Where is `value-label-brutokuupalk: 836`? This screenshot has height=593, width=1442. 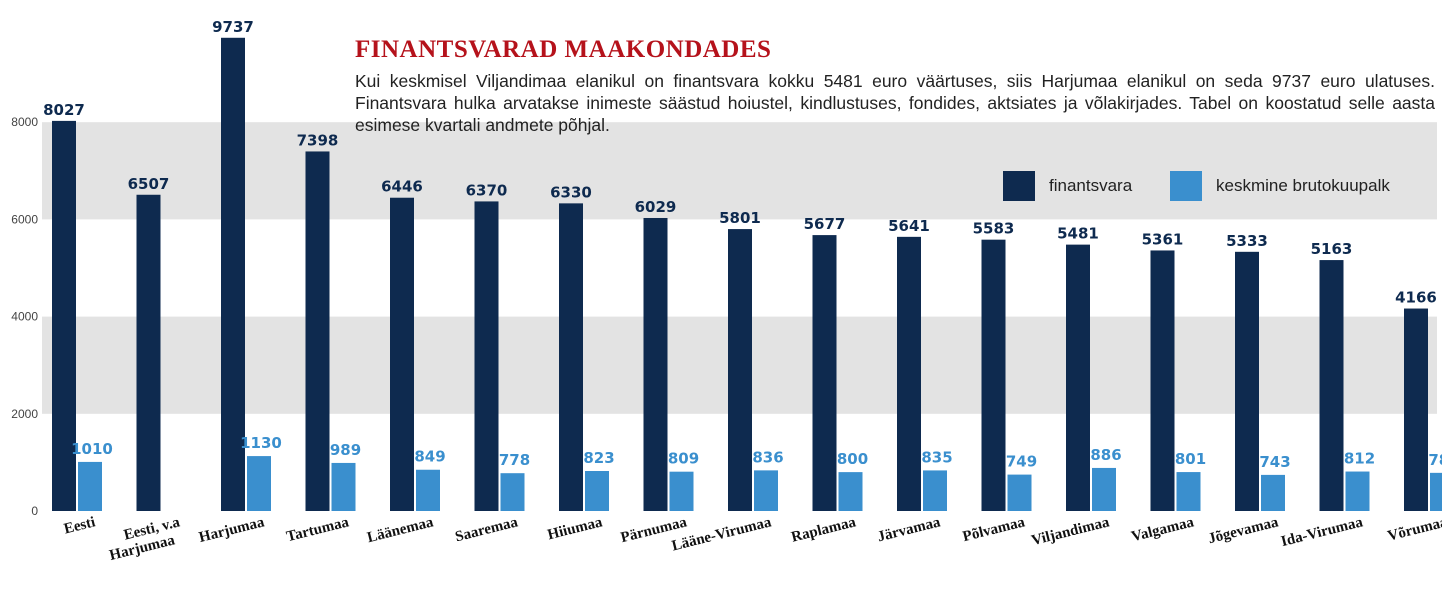 value-label-brutokuupalk: 836 is located at coordinates (767, 457).